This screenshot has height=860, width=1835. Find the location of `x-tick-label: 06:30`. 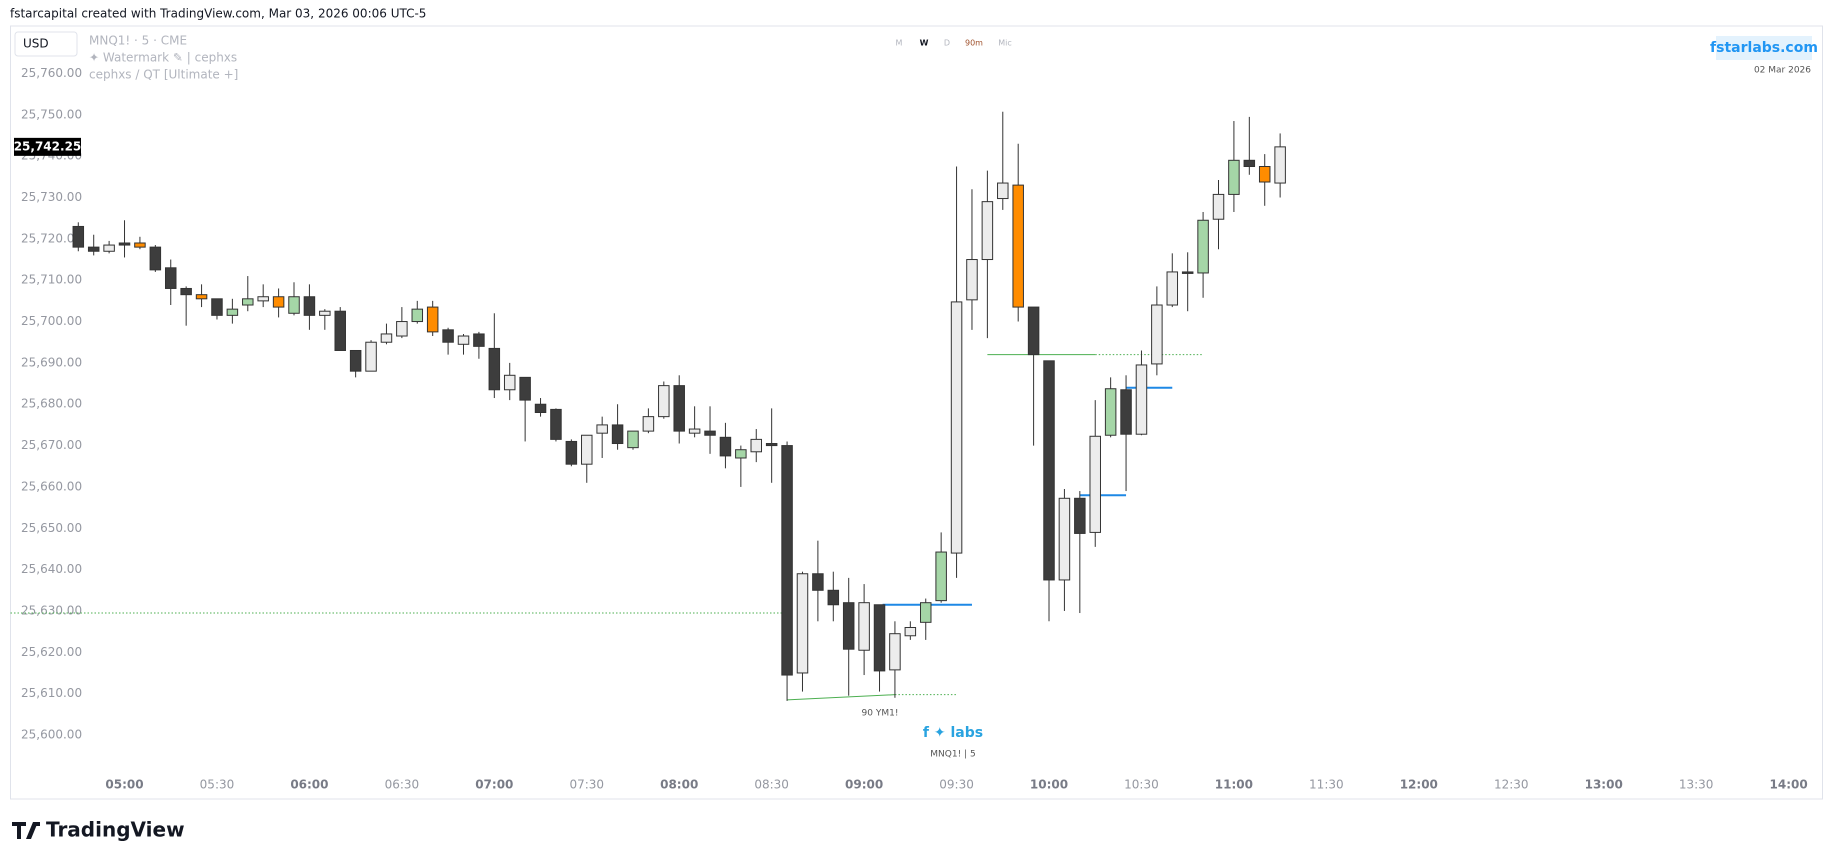

x-tick-label: 06:30 is located at coordinates (402, 785).